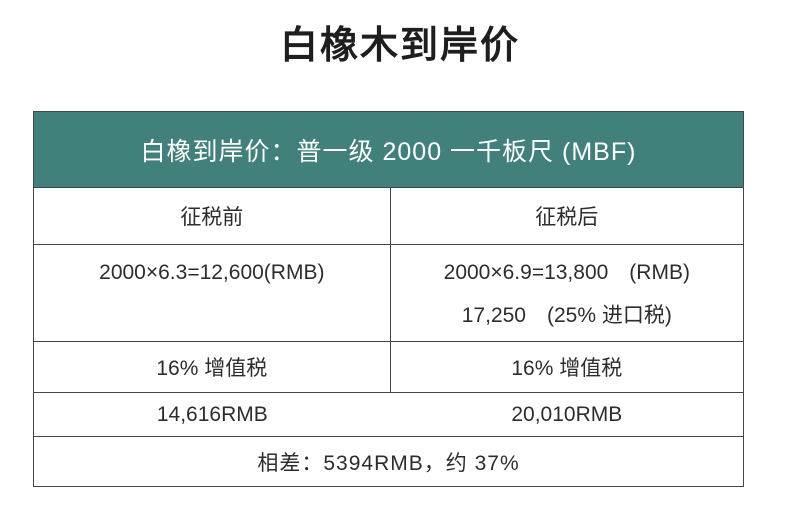 This screenshot has height=507, width=800. What do you see at coordinates (212, 216) in the screenshot?
I see `col-header-before-tax: 征税前` at bounding box center [212, 216].